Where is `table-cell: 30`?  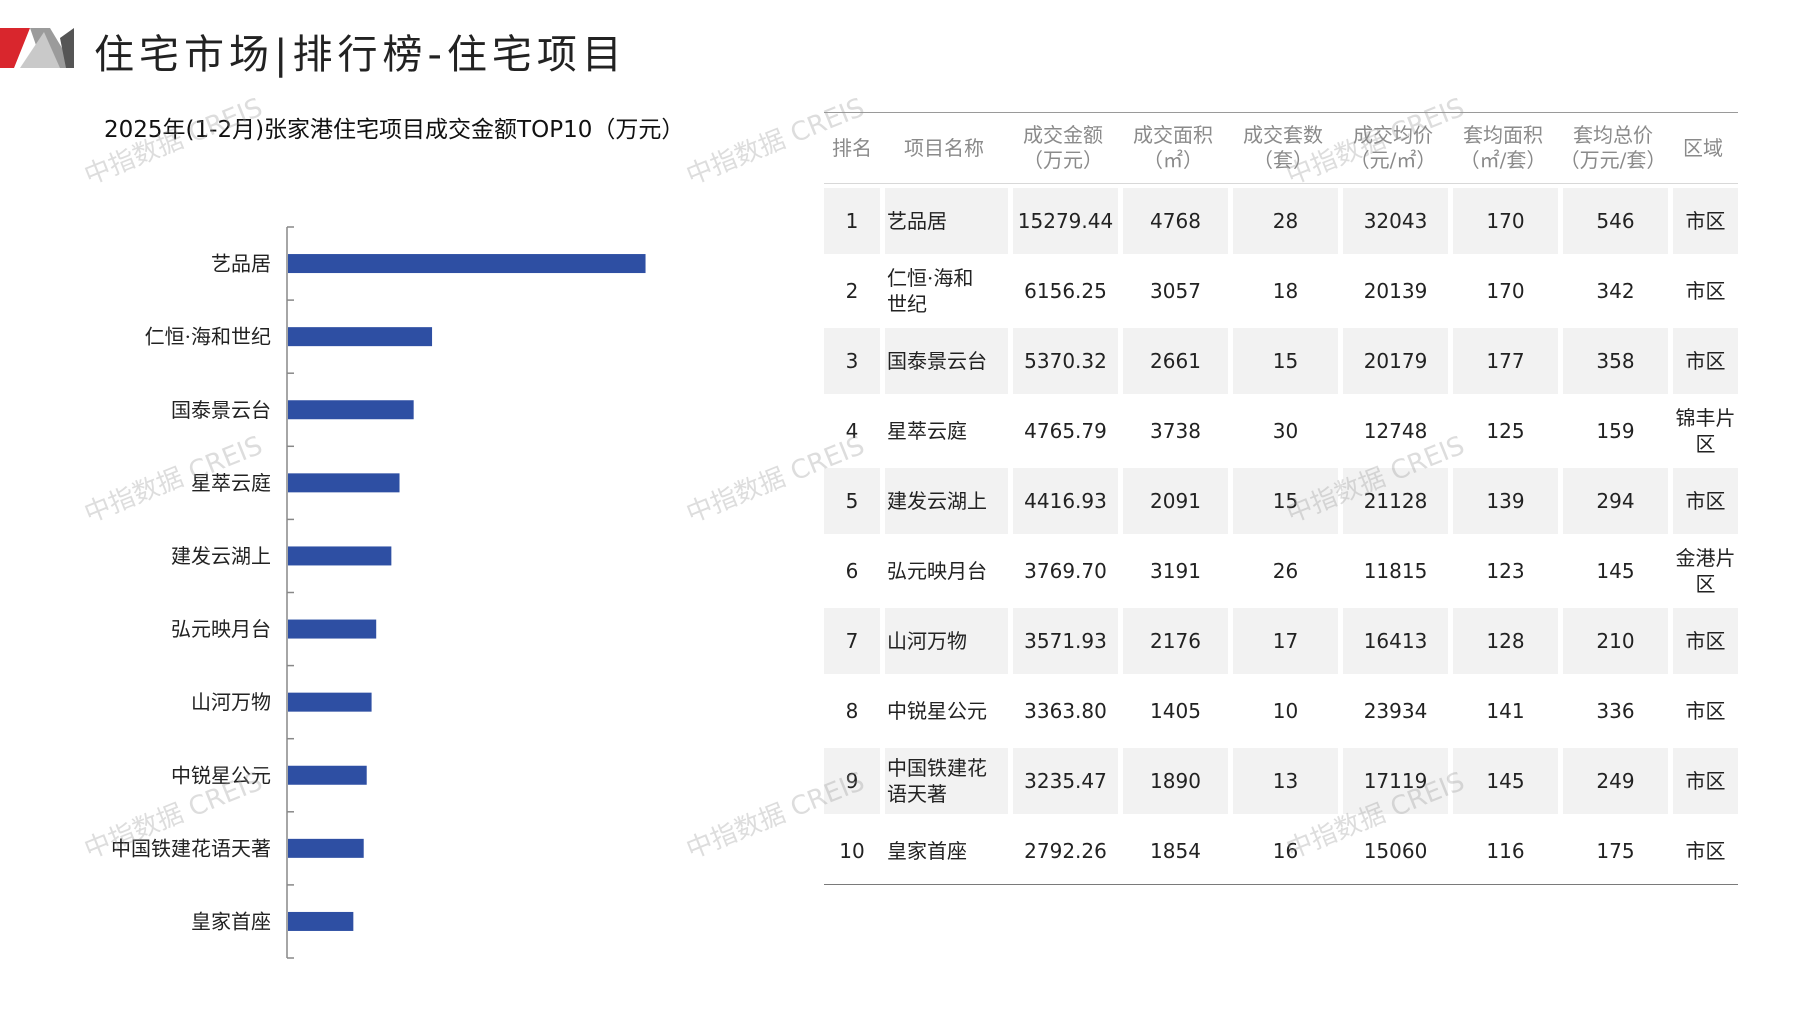 table-cell: 30 is located at coordinates (1283, 429).